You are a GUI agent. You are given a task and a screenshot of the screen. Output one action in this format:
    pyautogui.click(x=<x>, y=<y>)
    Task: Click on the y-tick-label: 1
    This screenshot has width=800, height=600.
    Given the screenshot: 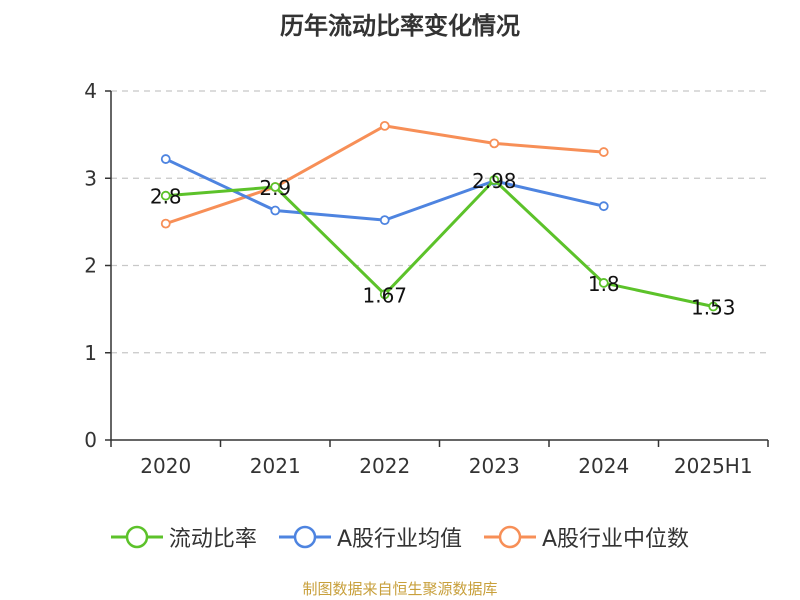 What is the action you would take?
    pyautogui.click(x=90, y=353)
    